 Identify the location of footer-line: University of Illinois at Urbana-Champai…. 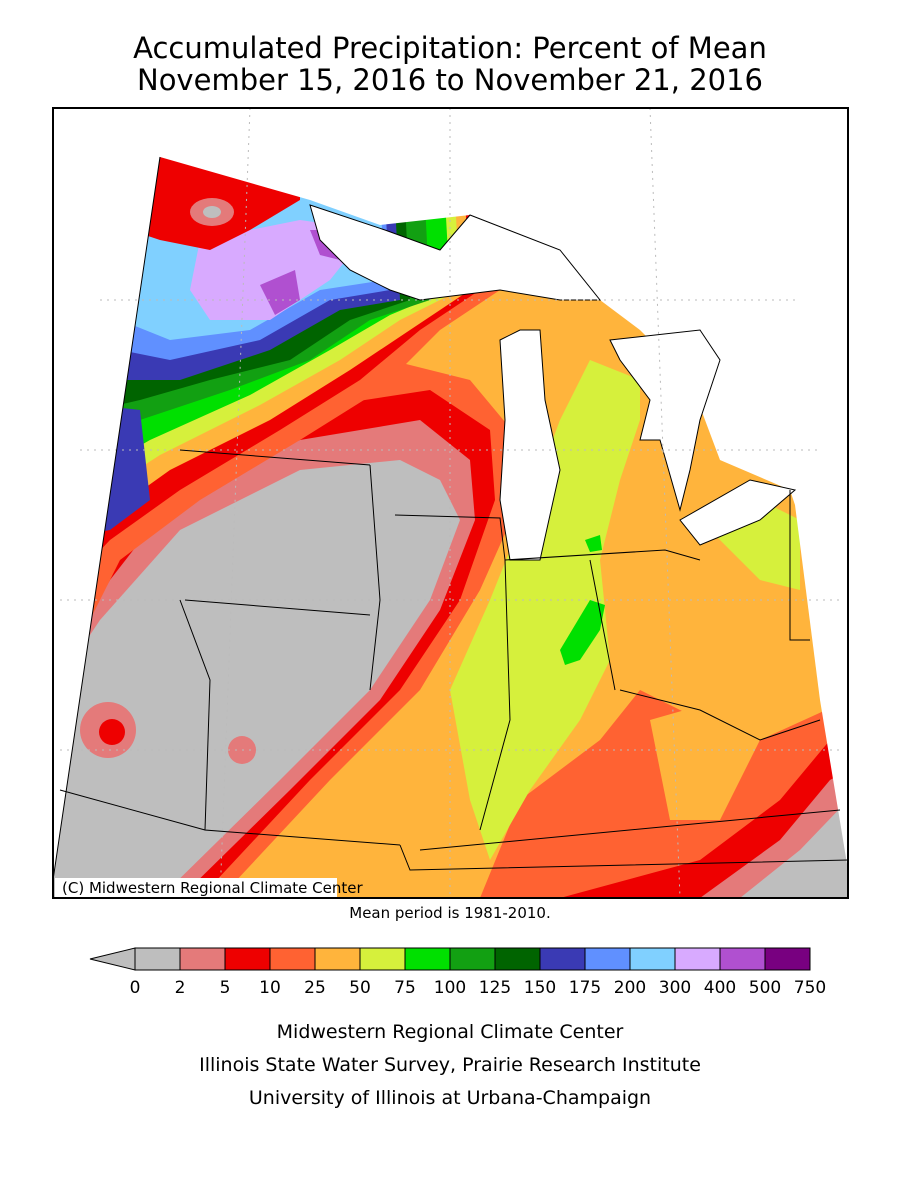
(450, 1098).